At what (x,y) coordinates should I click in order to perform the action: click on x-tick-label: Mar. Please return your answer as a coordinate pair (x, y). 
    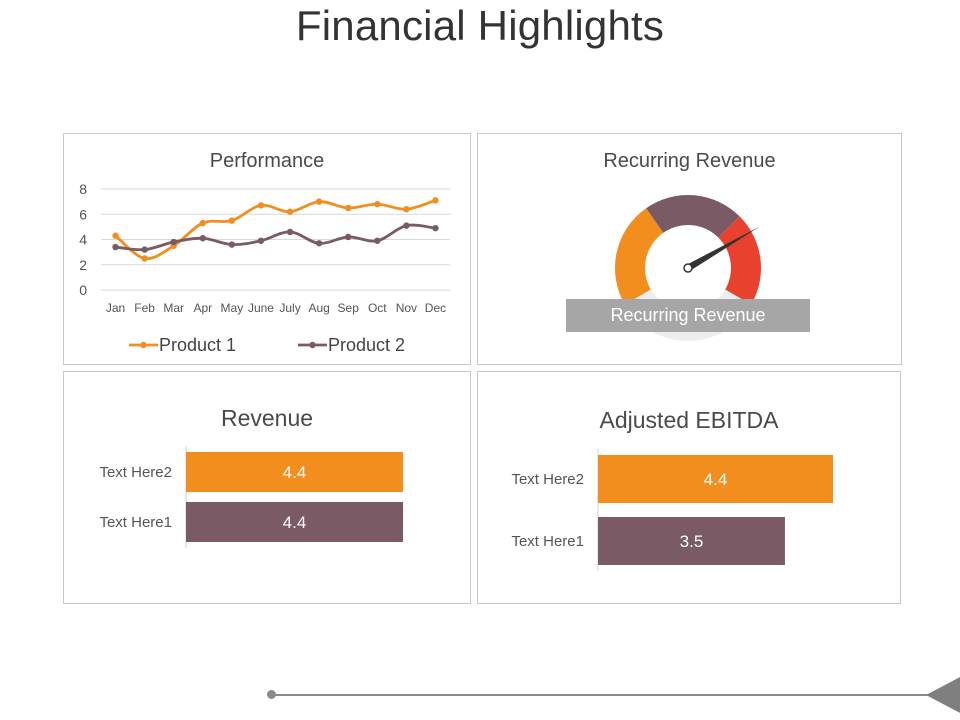
    Looking at the image, I should click on (173, 308).